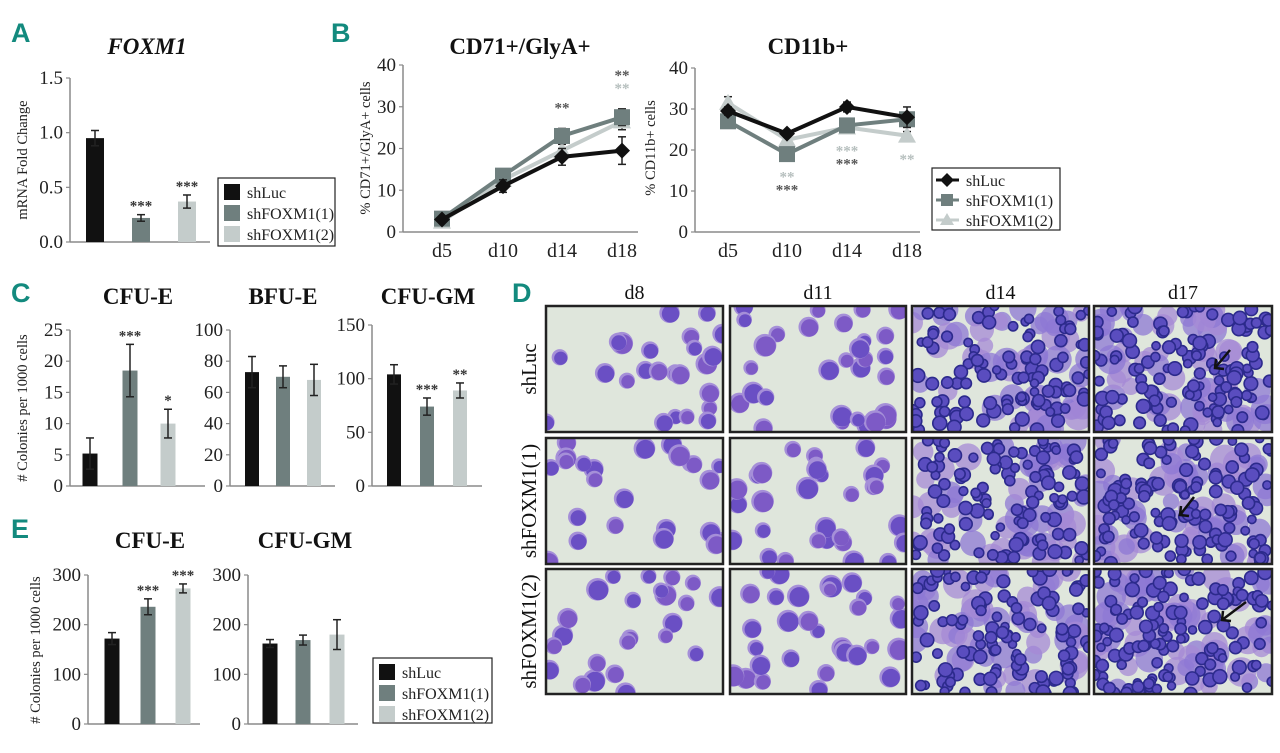 The width and height of the screenshot is (1280, 753). What do you see at coordinates (985, 181) in the screenshot?
I see `legend-label: shLuc` at bounding box center [985, 181].